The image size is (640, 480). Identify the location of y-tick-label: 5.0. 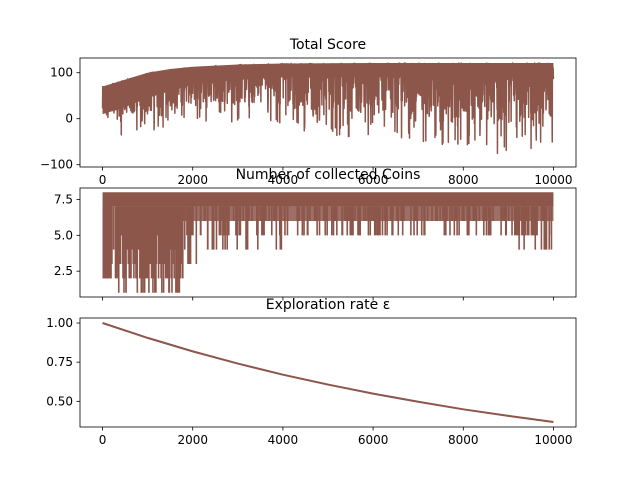
(63, 235).